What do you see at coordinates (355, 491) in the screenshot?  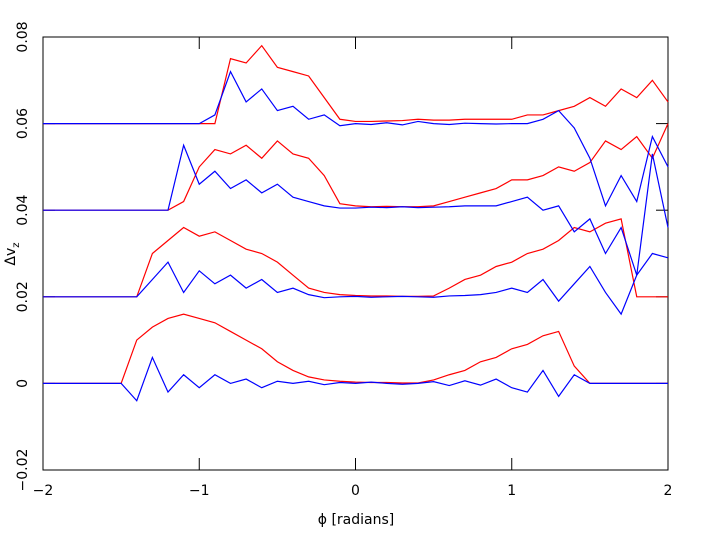 I see `x-tick-label: 0` at bounding box center [355, 491].